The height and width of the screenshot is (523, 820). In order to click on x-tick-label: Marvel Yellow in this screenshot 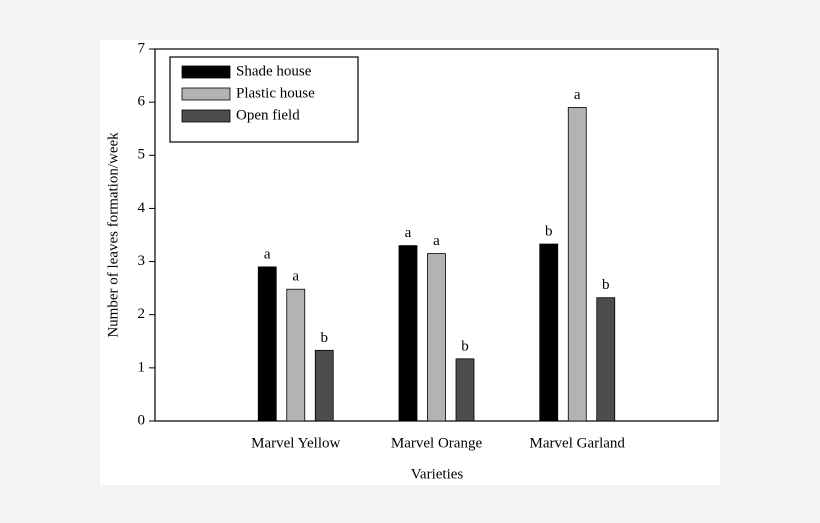, I will do `click(295, 443)`.